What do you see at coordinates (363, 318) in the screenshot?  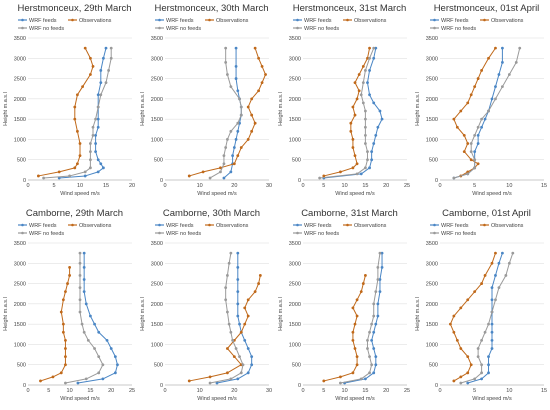 I see `series-wrf-feeds` at bounding box center [363, 318].